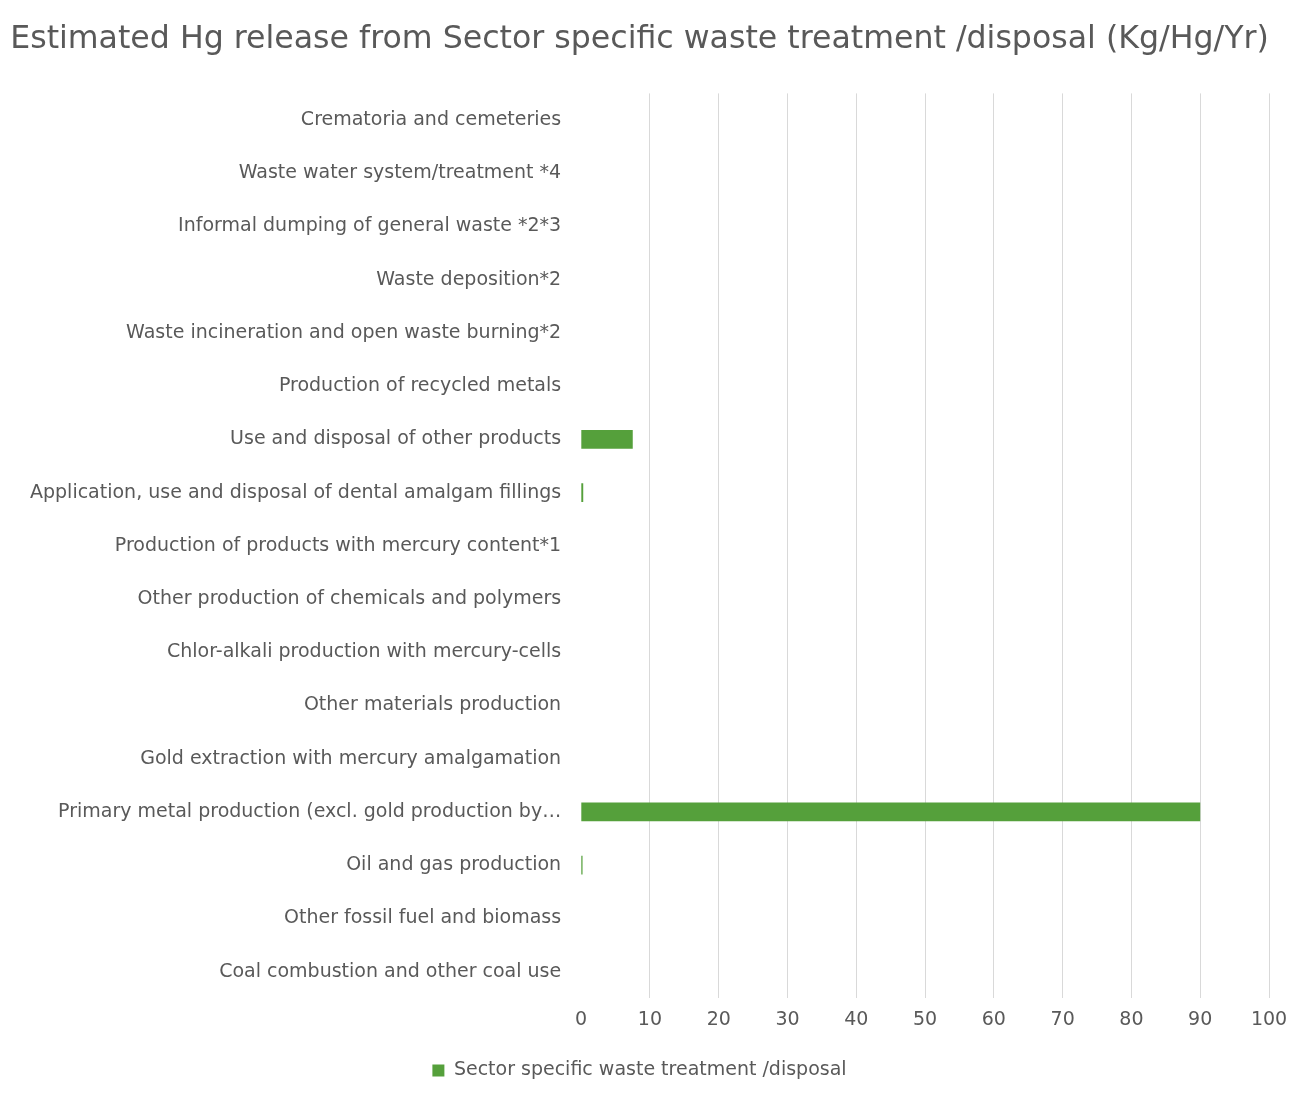 The image size is (1314, 1105). I want to click on x-tick-label: 90, so click(1200, 1017).